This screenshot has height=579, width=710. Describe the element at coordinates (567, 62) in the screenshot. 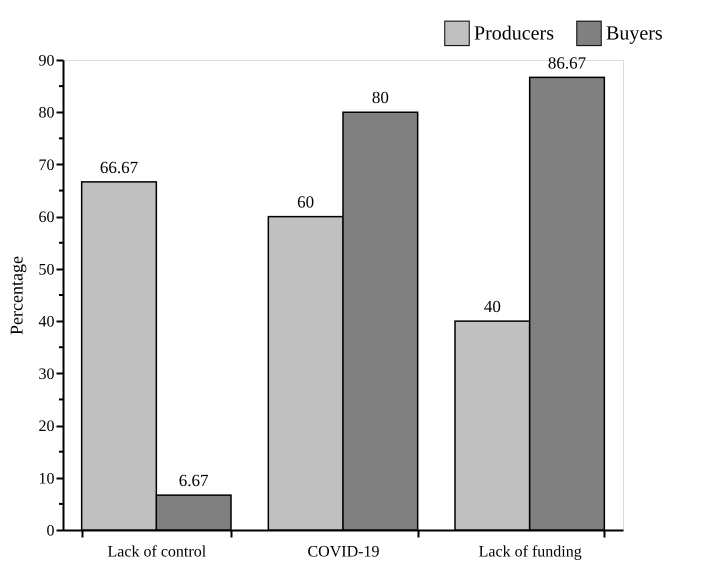

I see `data-label: 86.67` at that location.